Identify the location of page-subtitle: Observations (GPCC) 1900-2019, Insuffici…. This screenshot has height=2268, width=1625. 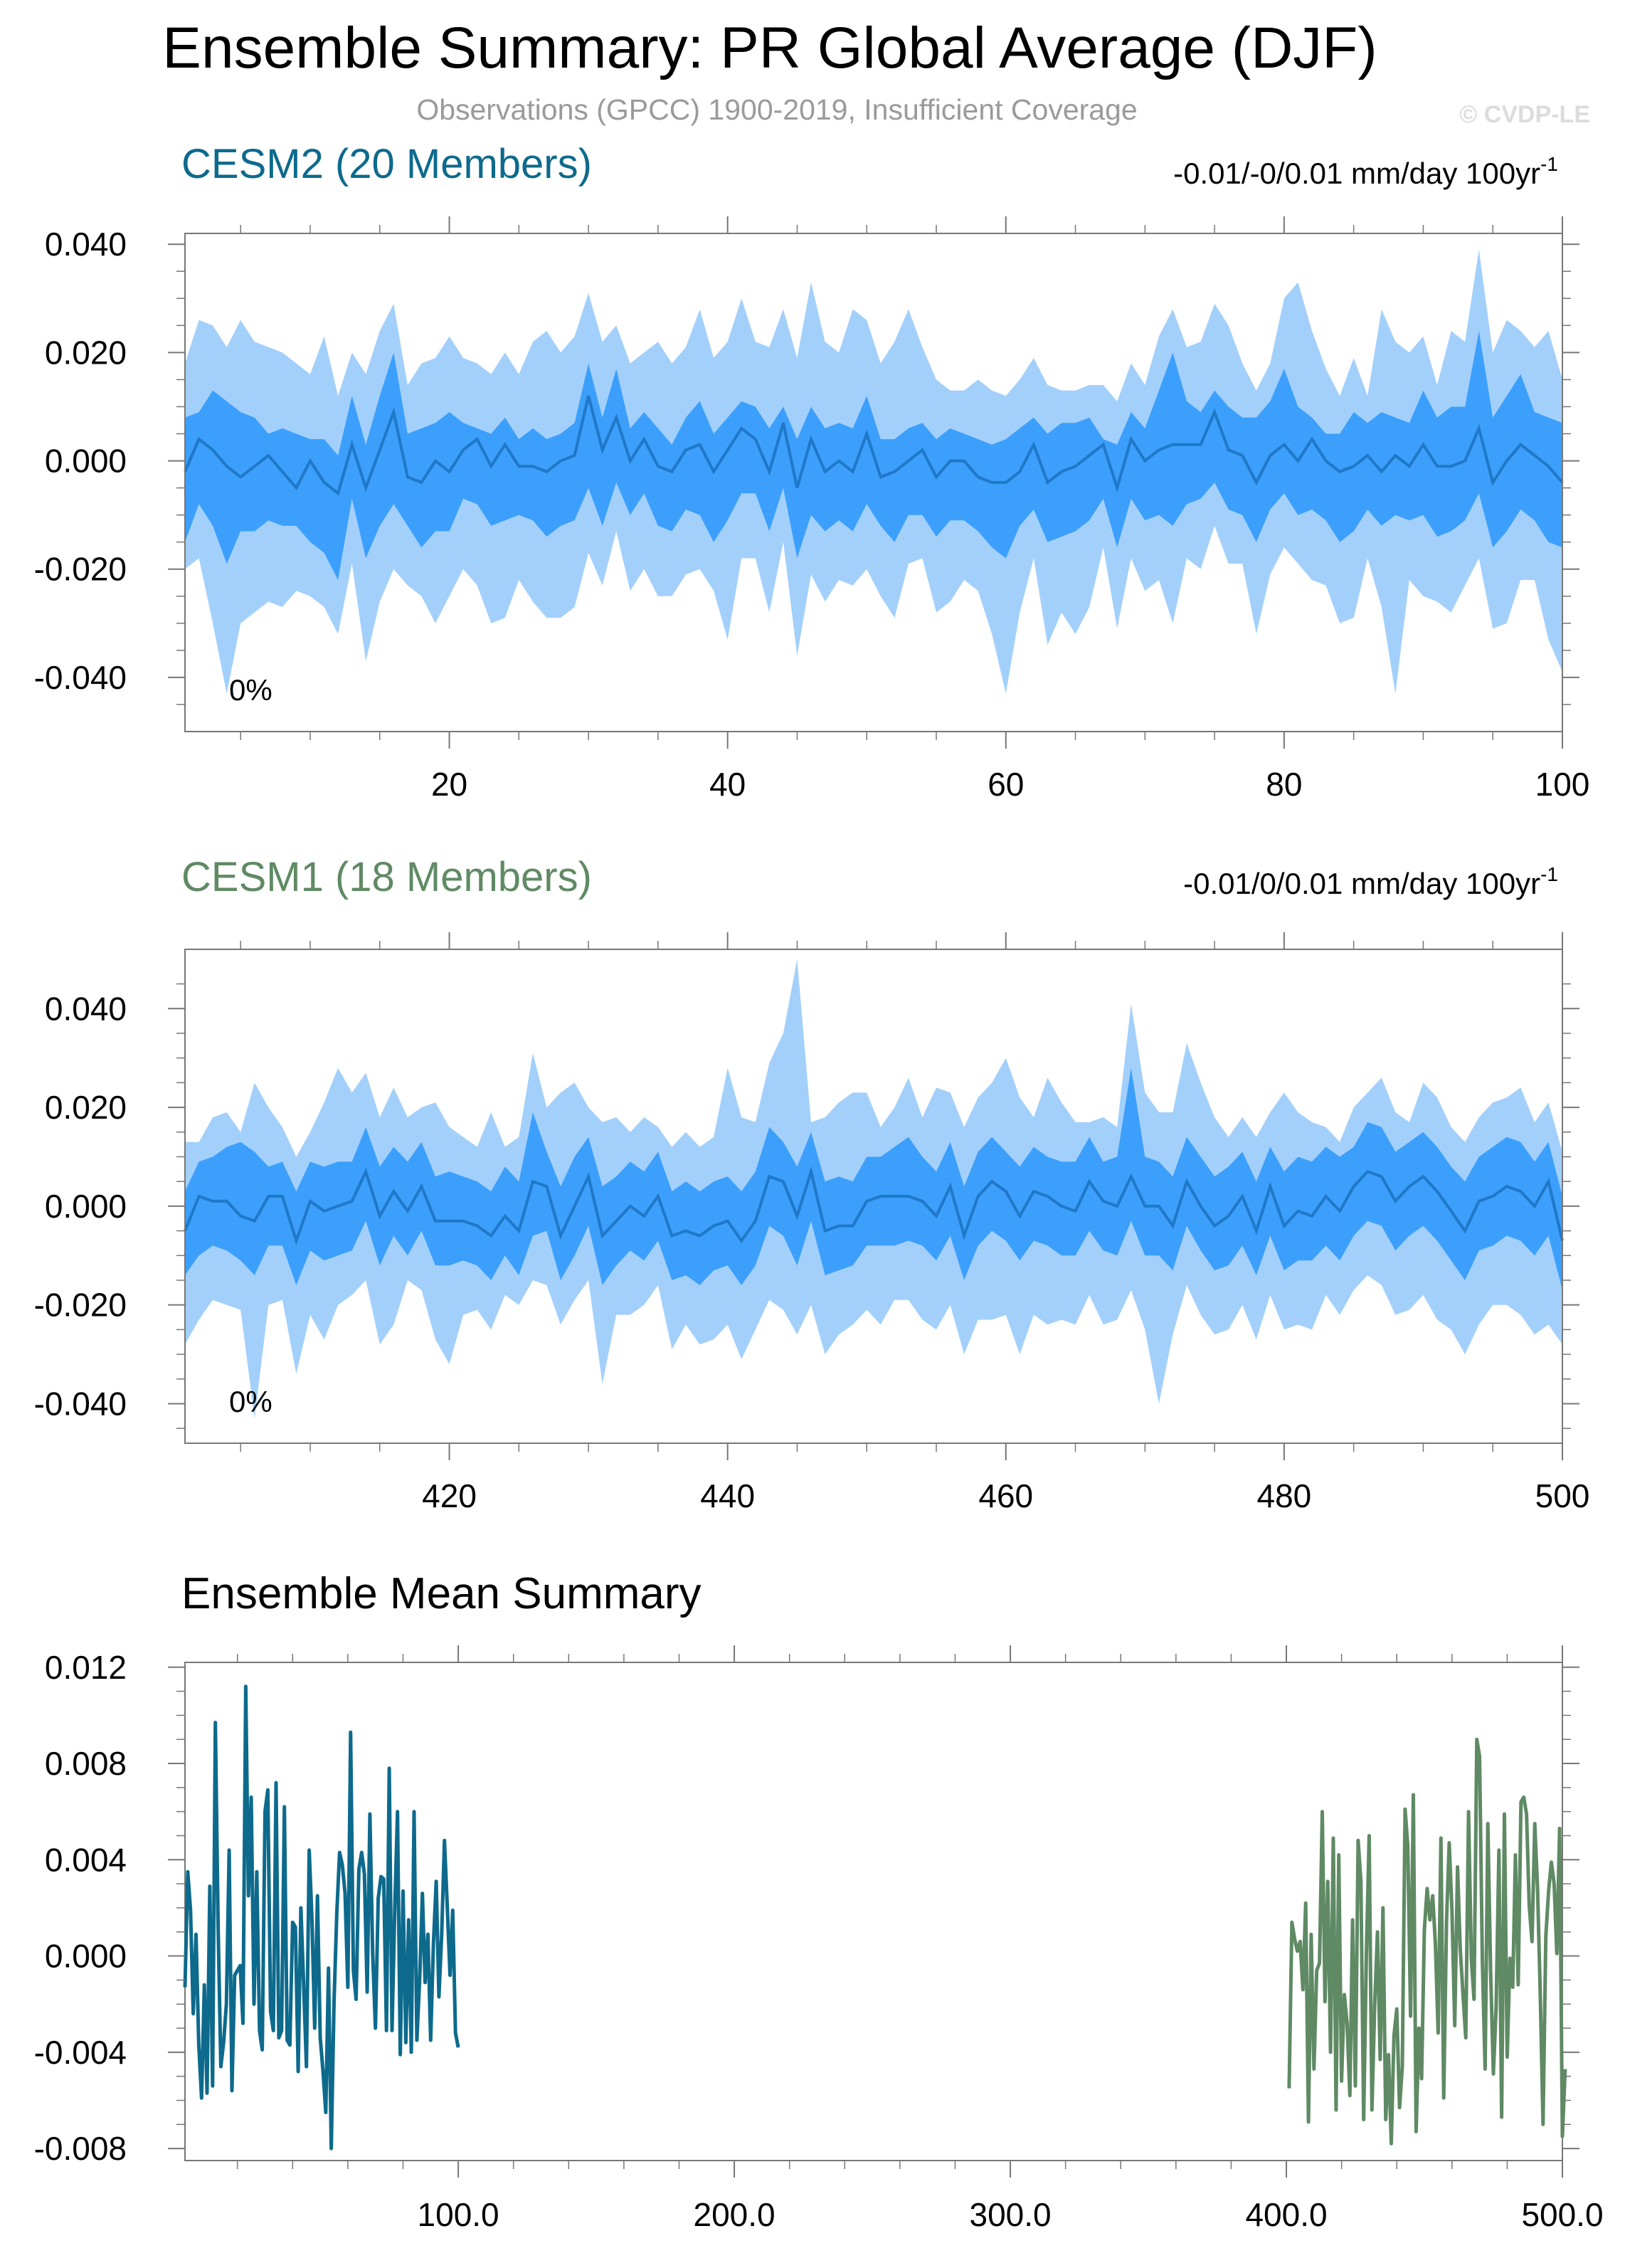
(777, 109).